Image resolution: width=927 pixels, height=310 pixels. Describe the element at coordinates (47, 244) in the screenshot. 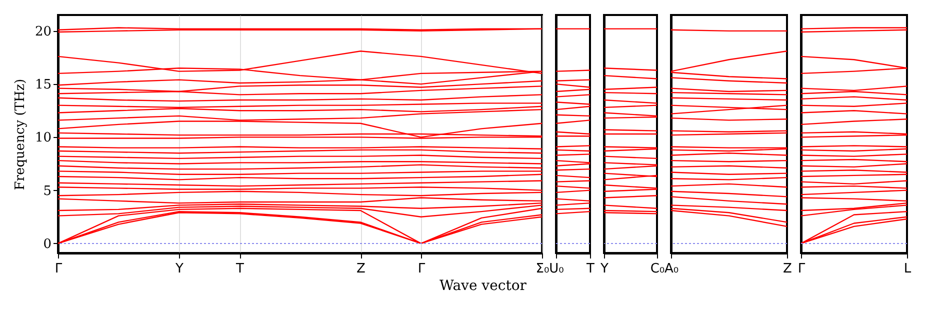

I see `y-tick-label: 0` at that location.